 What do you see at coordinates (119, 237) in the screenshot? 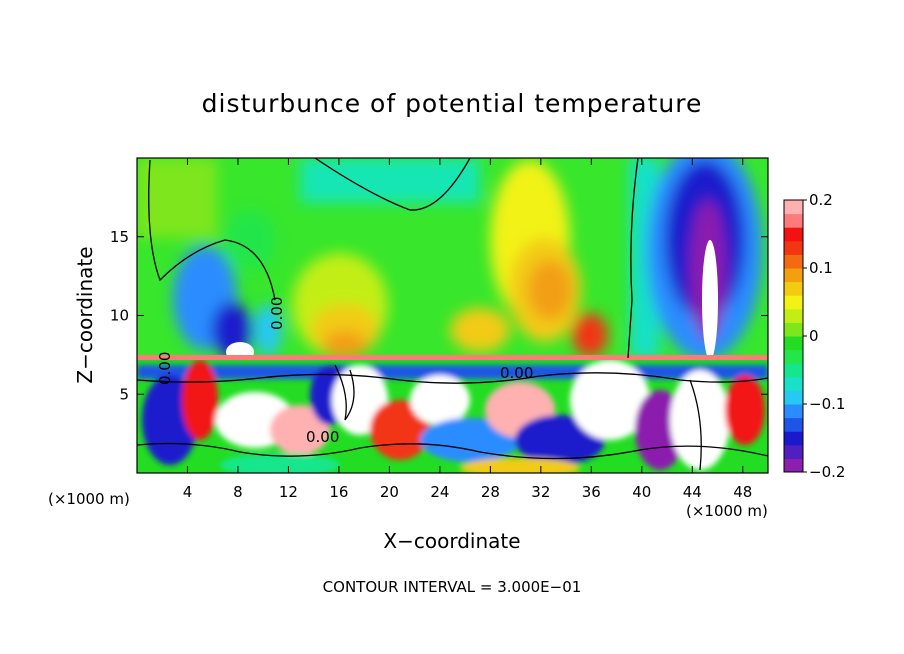
I see `y-tick-label: 15` at bounding box center [119, 237].